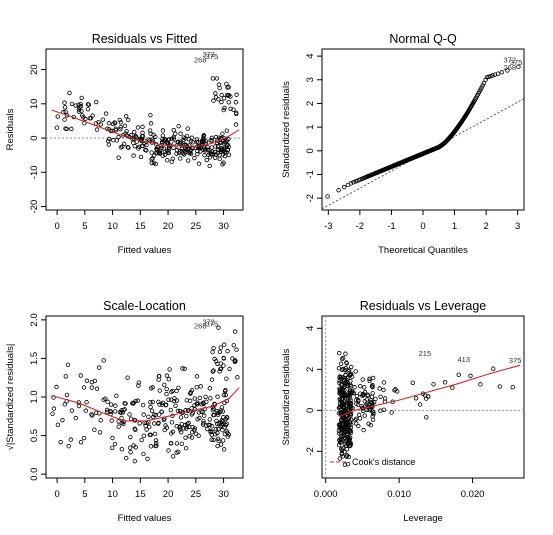 This screenshot has width=553, height=535. I want to click on y-tick-label: 1.0, so click(34, 396).